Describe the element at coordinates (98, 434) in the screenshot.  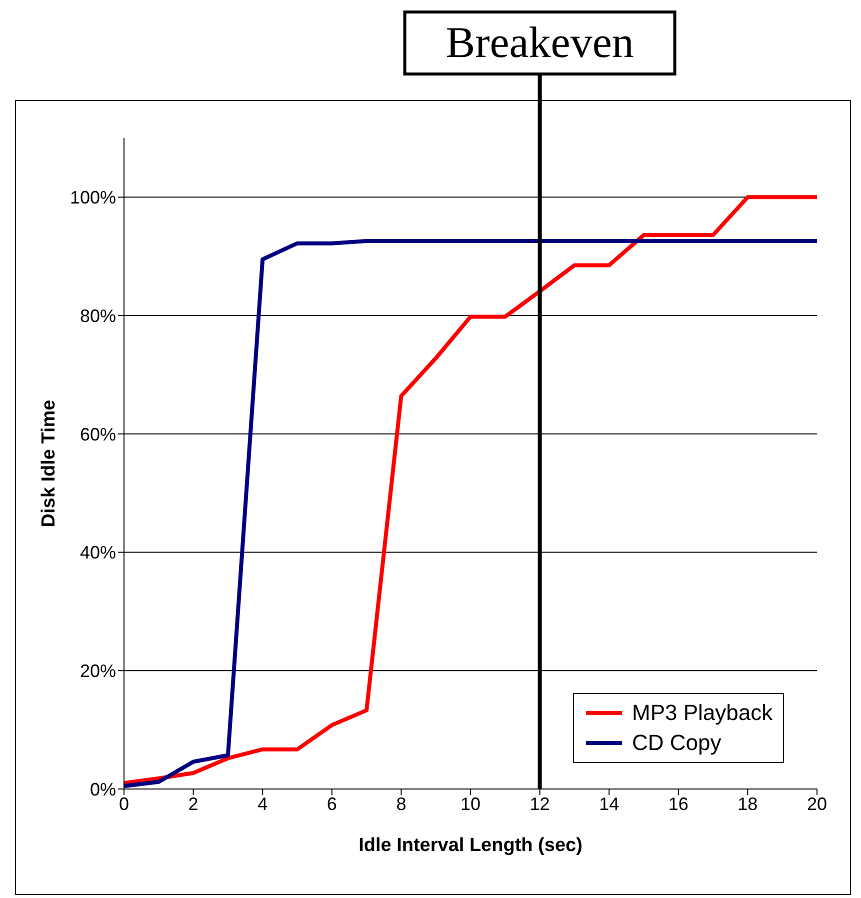
I see `y-tick-label: 60%` at that location.